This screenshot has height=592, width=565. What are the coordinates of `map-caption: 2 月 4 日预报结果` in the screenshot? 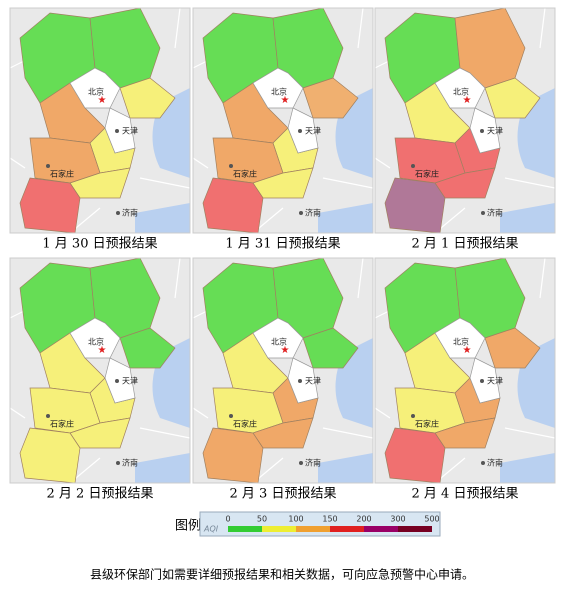 It's located at (465, 494).